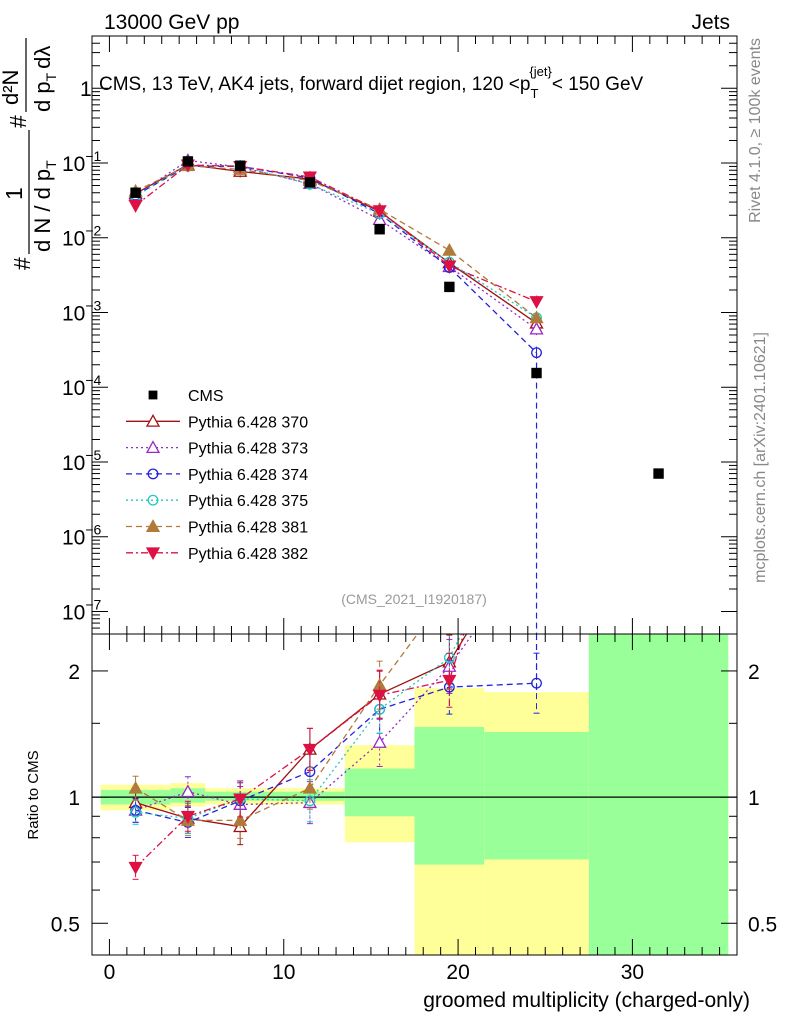 The width and height of the screenshot is (786, 1024). I want to click on y-tick-label: 10⁻⁶, so click(82, 536).